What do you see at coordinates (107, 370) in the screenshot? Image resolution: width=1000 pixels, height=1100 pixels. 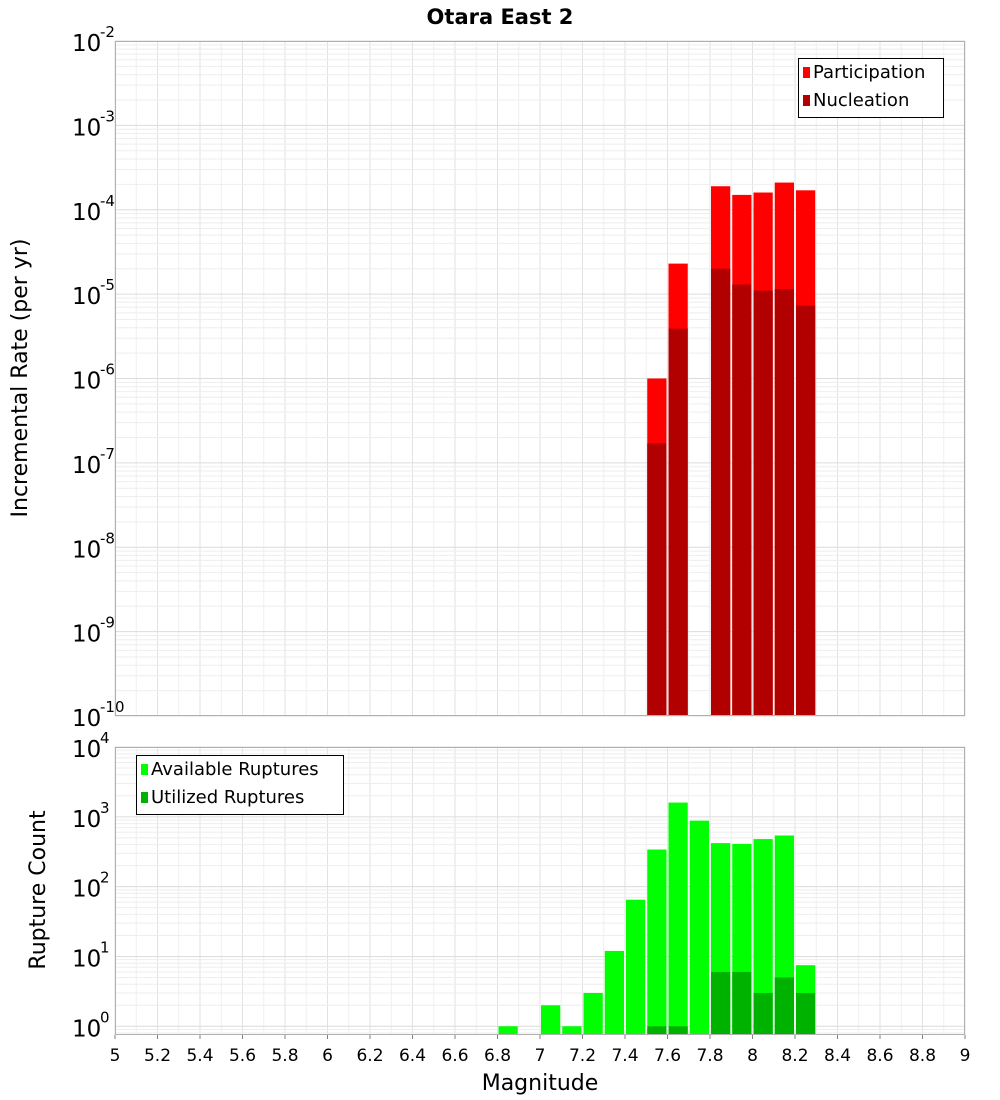 I see `rate-y-tick-exponent: -6` at bounding box center [107, 370].